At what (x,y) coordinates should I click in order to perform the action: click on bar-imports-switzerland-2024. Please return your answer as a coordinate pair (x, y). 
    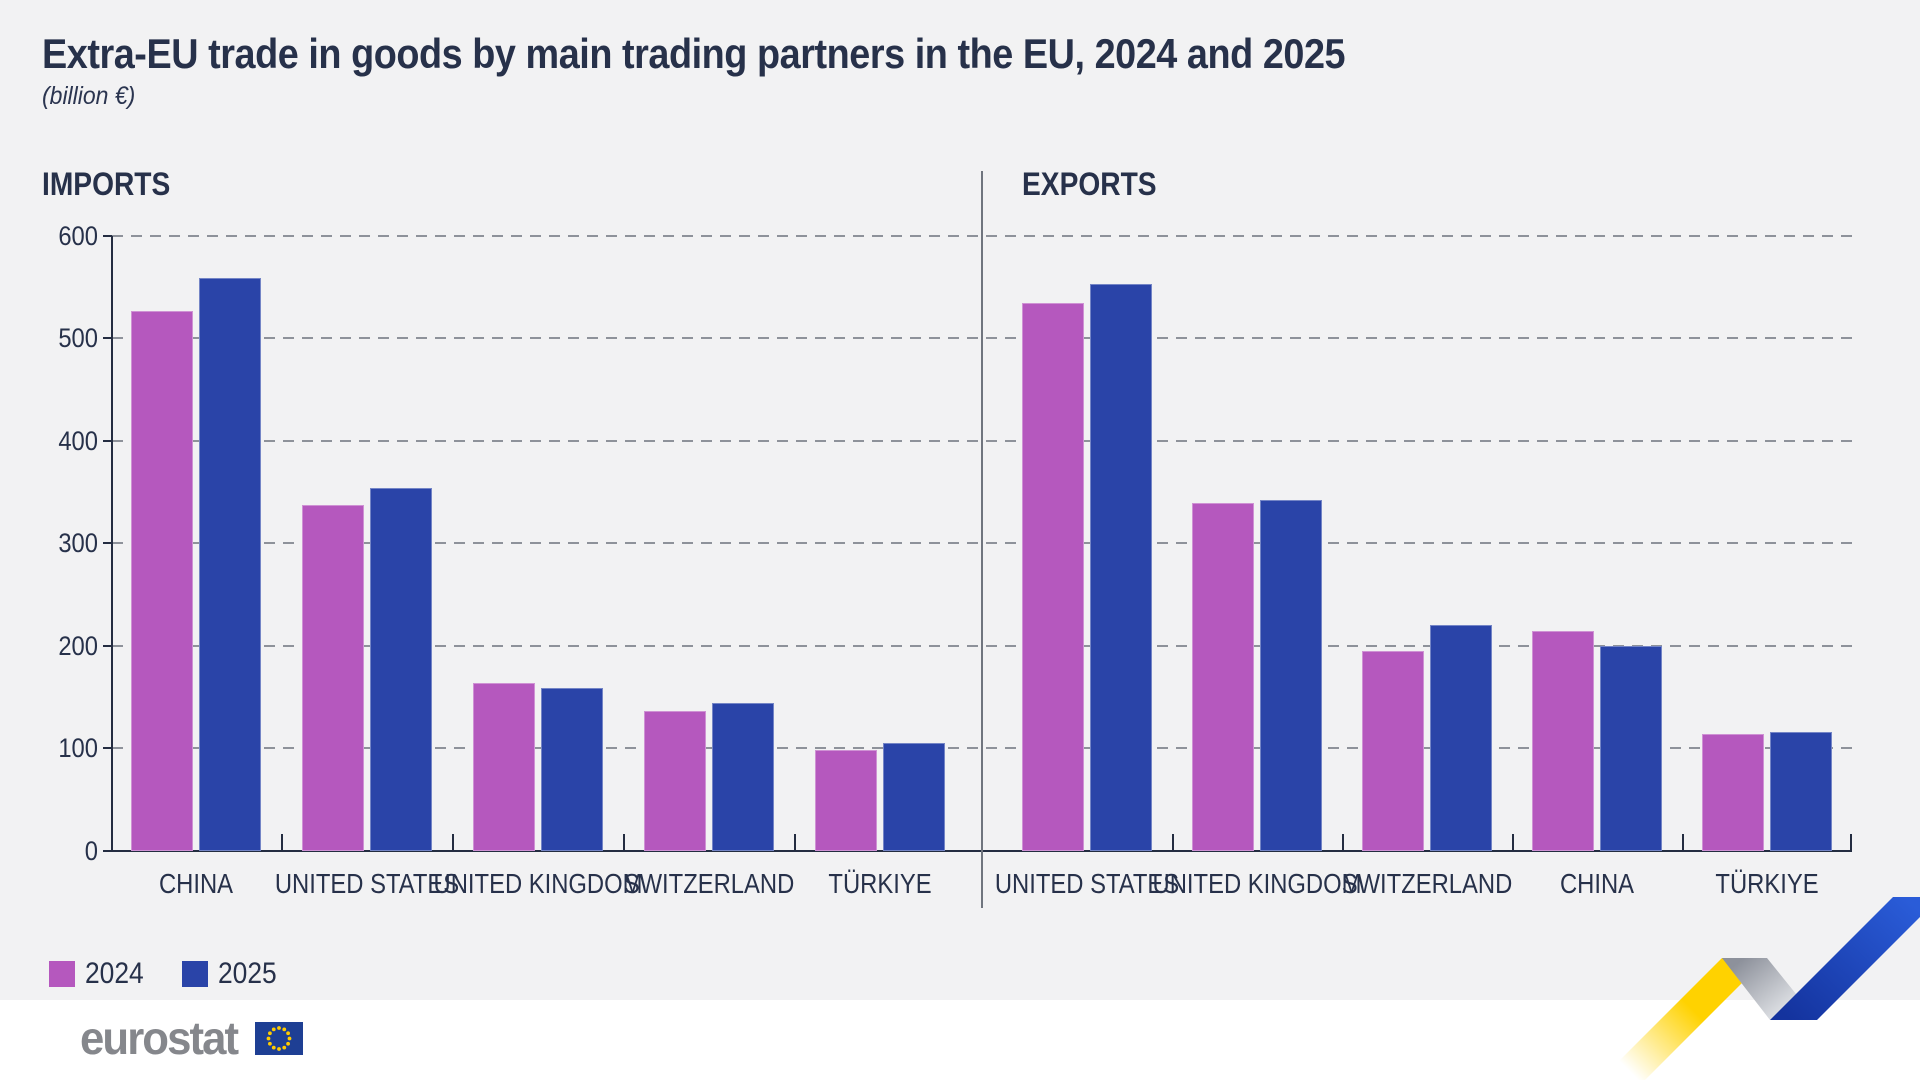
    Looking at the image, I should click on (675, 781).